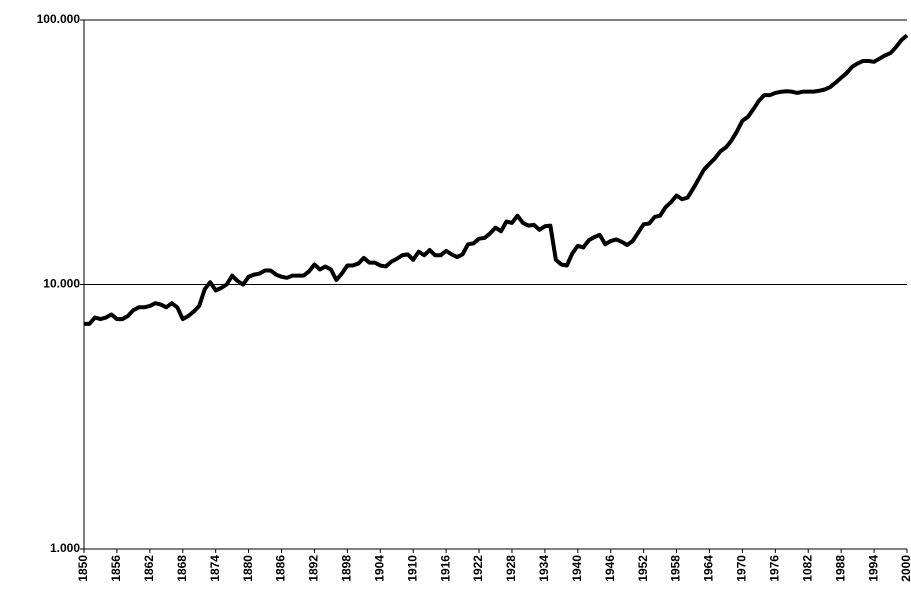 This screenshot has width=911, height=600. I want to click on y-tick-label: 10.000, so click(61, 284).